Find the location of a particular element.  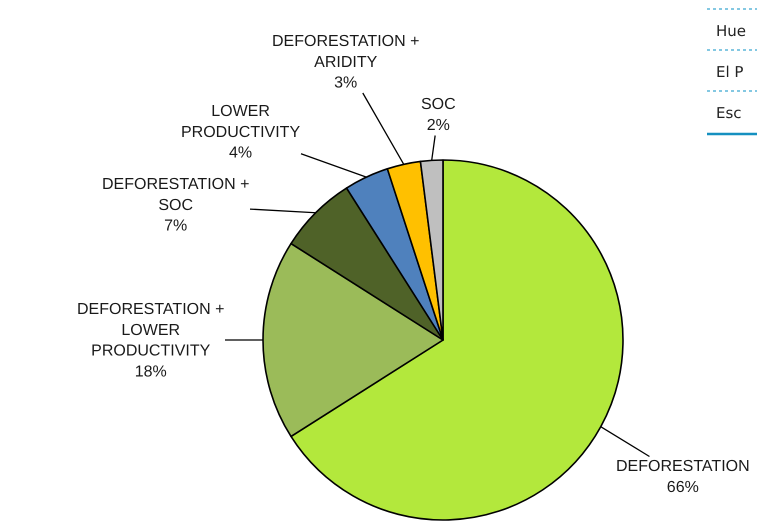

data-label: 7% is located at coordinates (176, 226).